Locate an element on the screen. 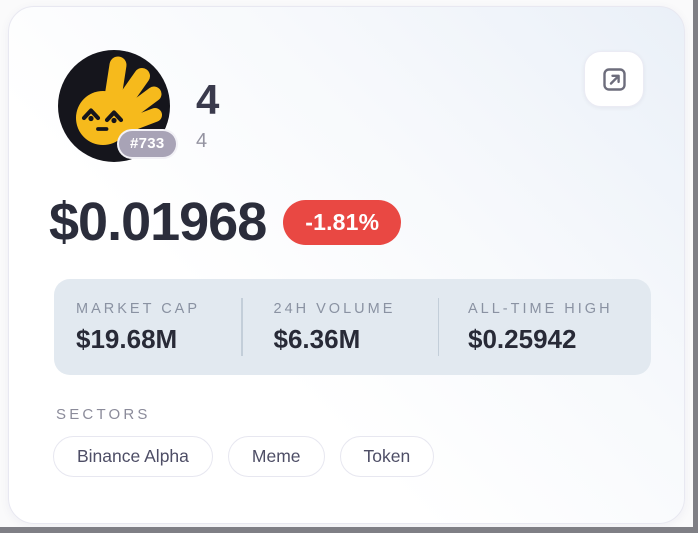 The width and height of the screenshot is (698, 533). rank-badge: #733 is located at coordinates (147, 144).